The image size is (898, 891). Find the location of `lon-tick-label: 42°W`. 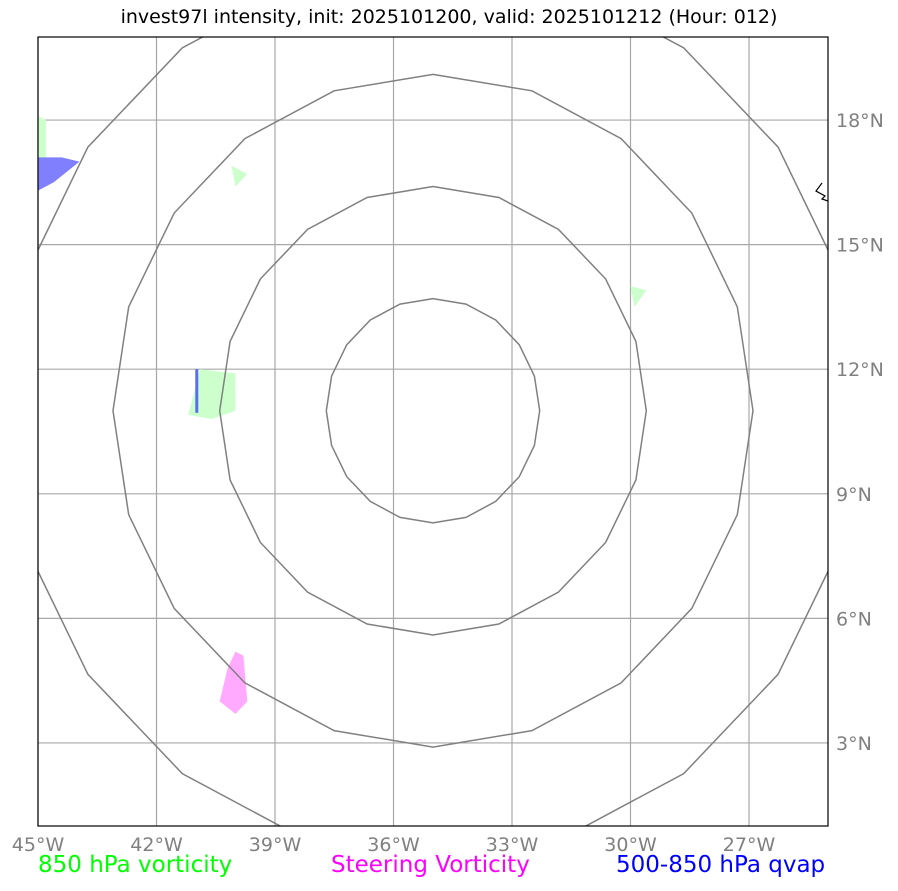

lon-tick-label: 42°W is located at coordinates (156, 845).